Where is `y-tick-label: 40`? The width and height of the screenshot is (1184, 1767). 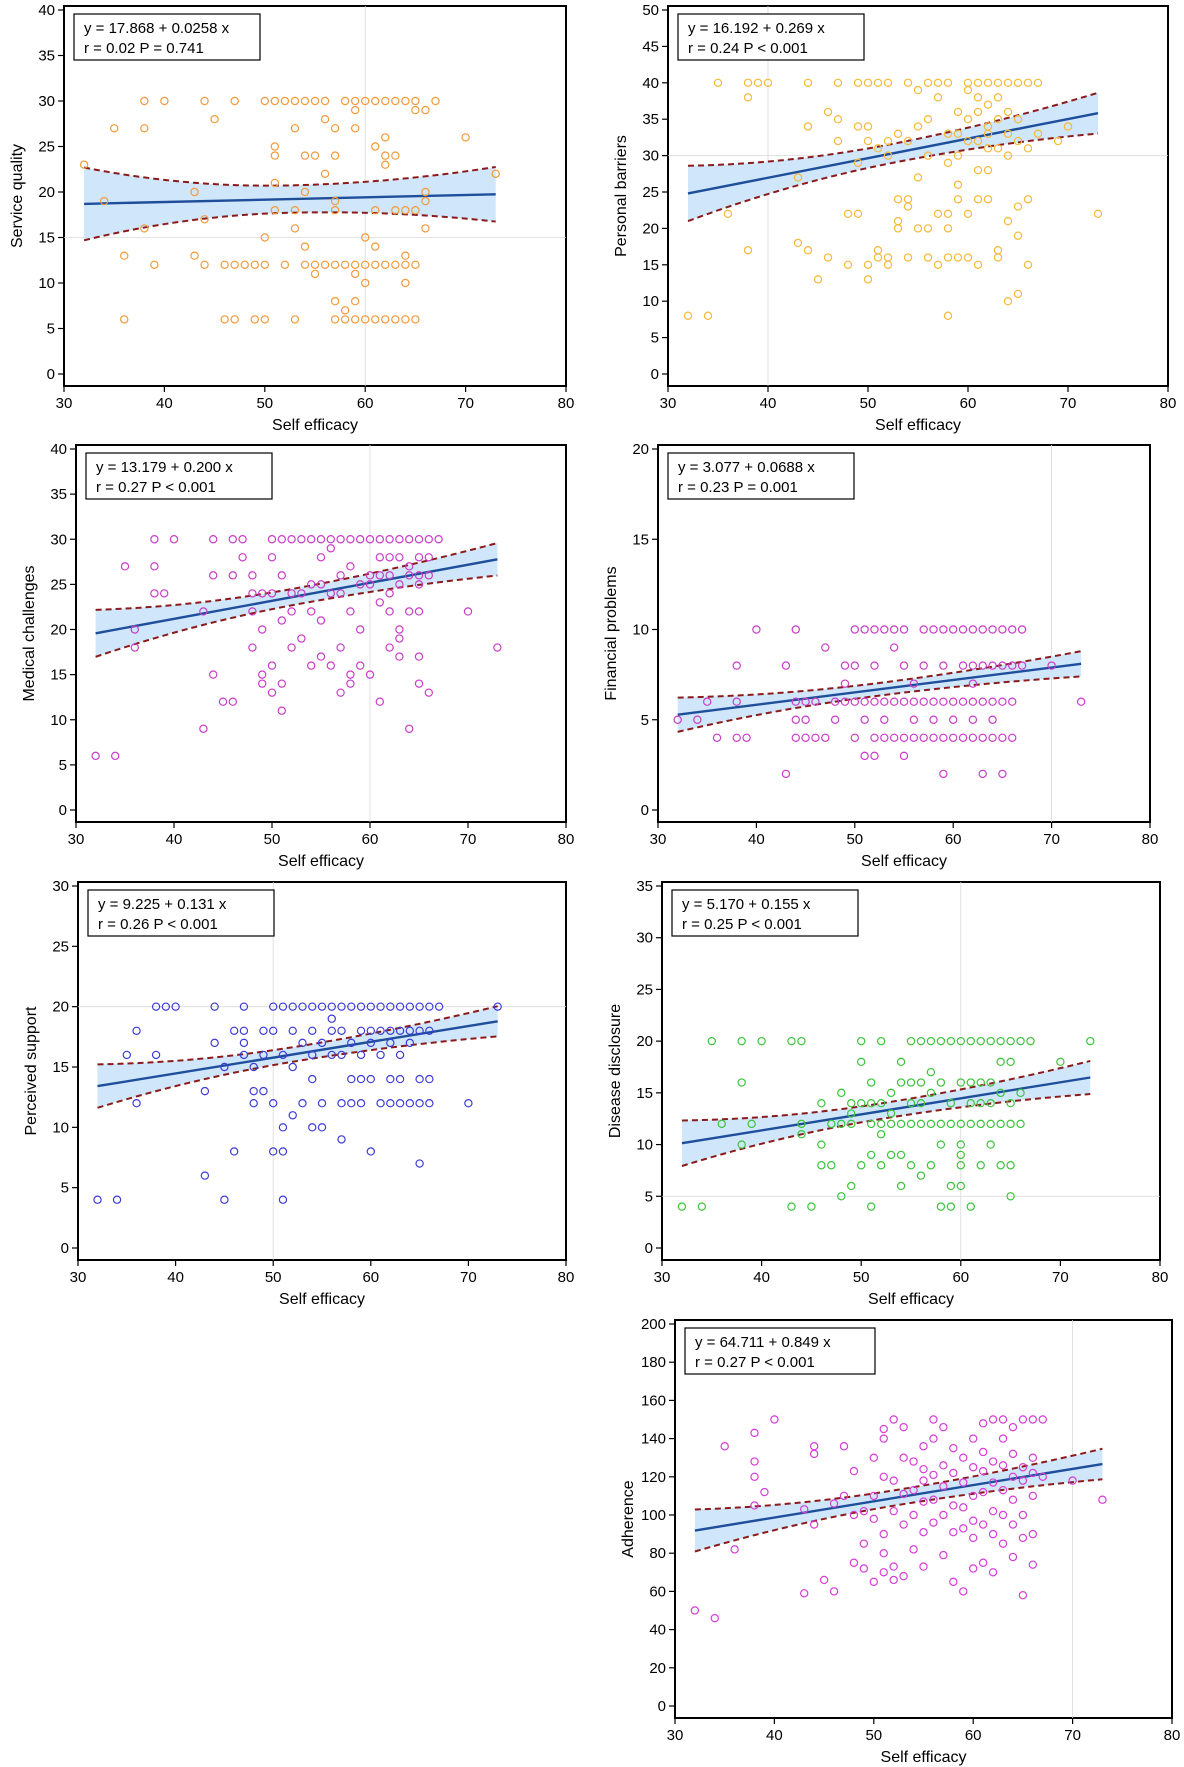 y-tick-label: 40 is located at coordinates (58, 449).